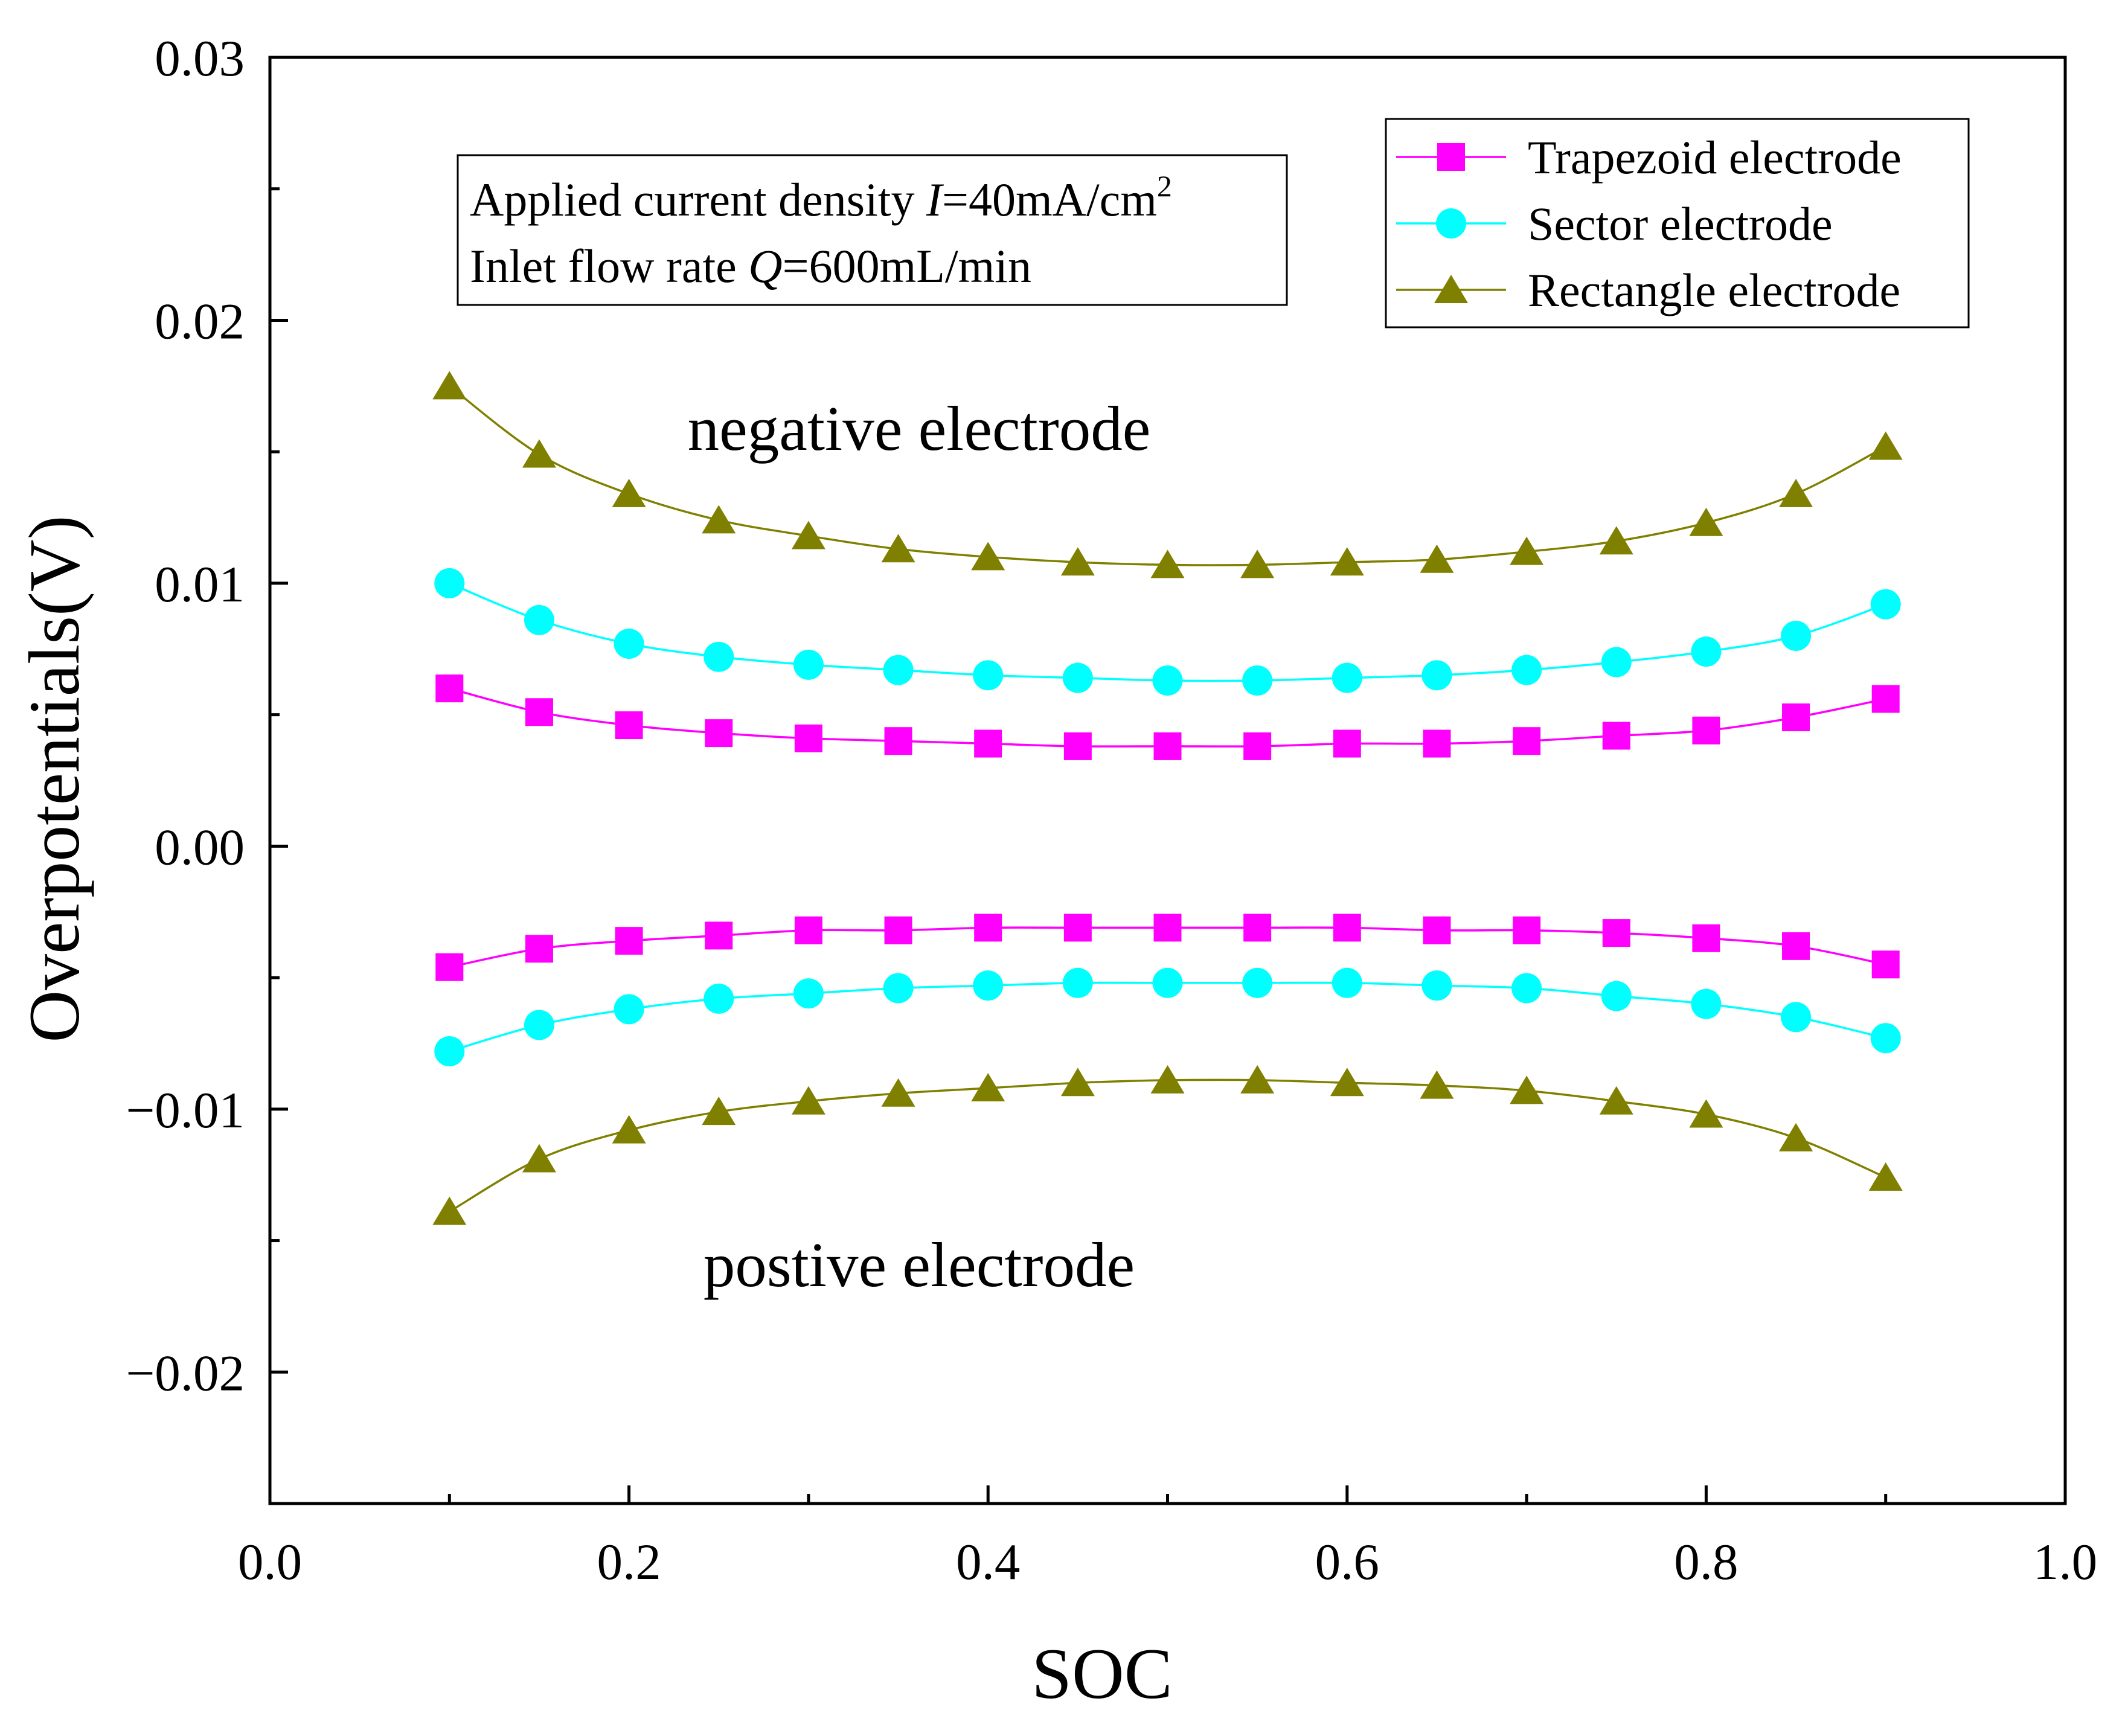  Describe the element at coordinates (1714, 290) in the screenshot. I see `legend-label-rectangle-electrode: Rectangle electrode` at that location.